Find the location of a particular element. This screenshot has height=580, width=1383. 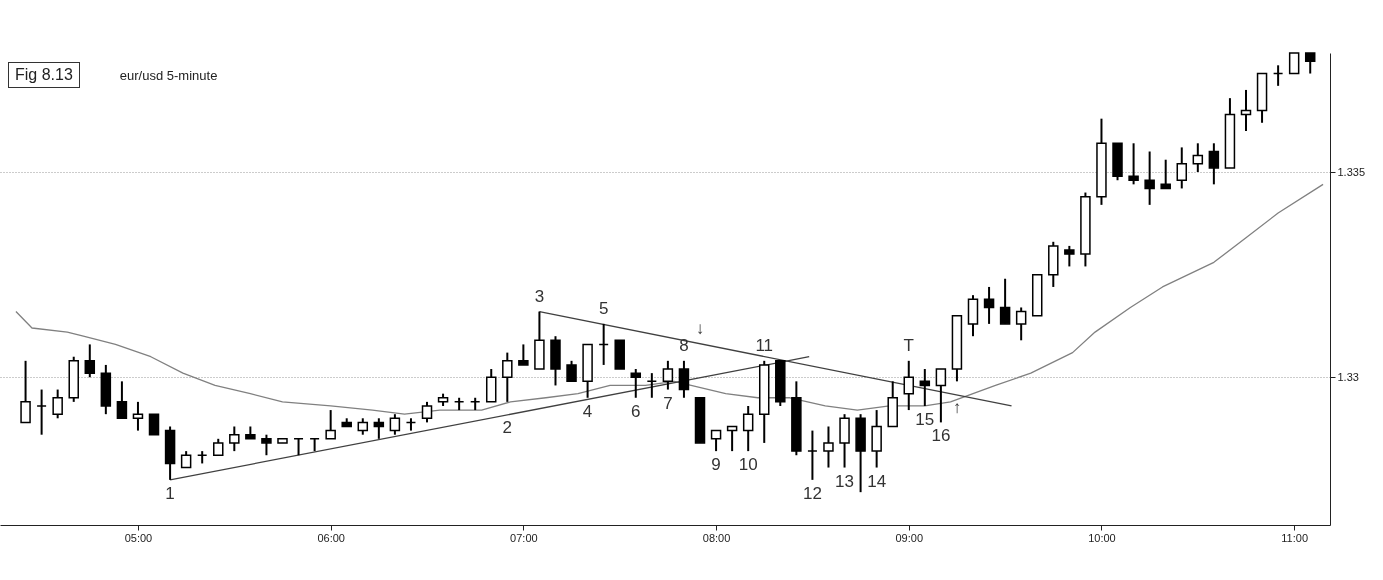

annotation: 7 is located at coordinates (668, 403).